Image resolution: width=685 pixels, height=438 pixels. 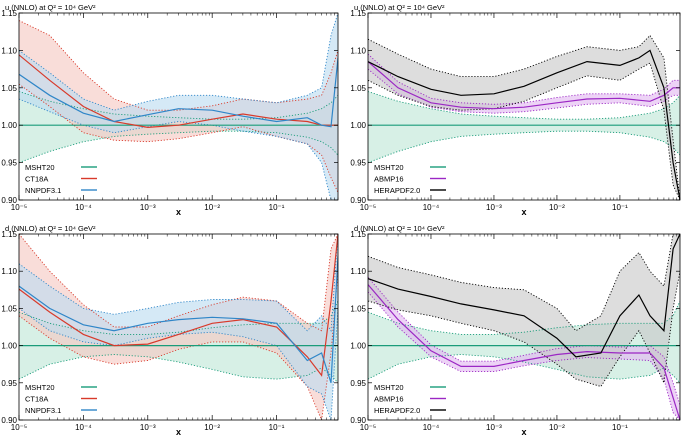 What do you see at coordinates (178, 138) in the screenshot?
I see `band-edge-lower-ct18a` at bounding box center [178, 138].